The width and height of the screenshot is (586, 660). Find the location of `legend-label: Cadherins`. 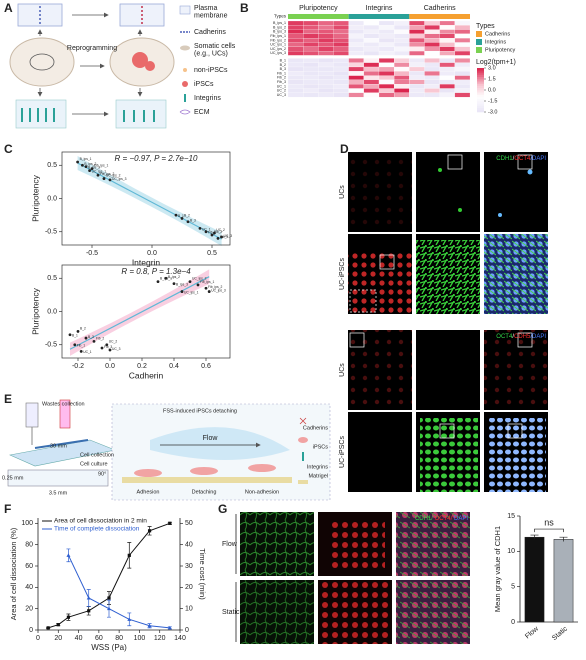

legend-label: Cadherins is located at coordinates (497, 34).